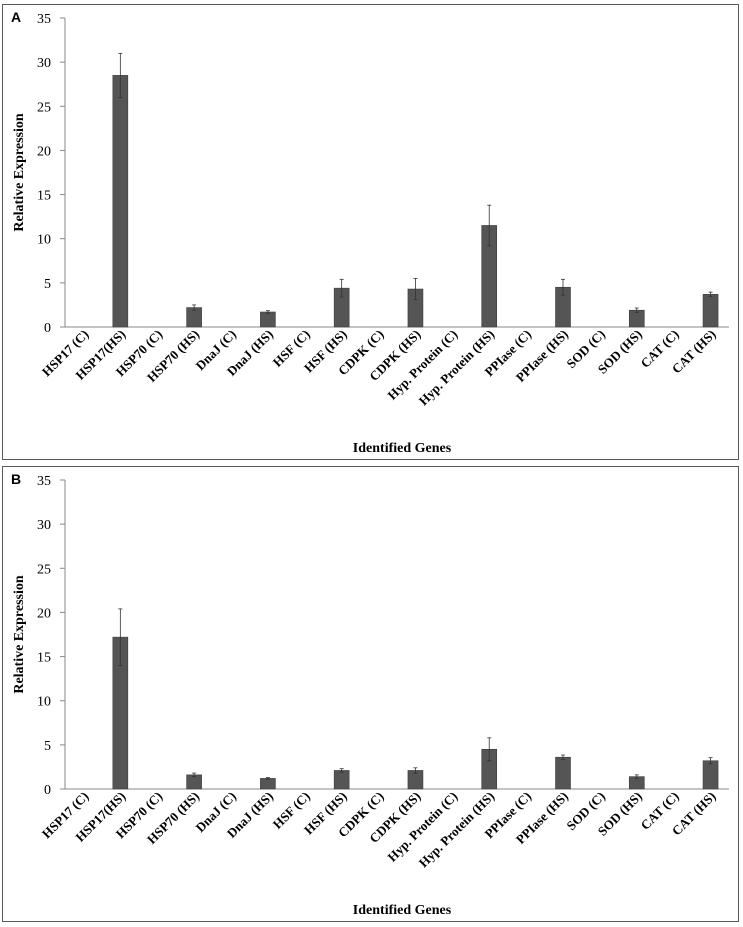 This screenshot has width=743, height=927. I want to click on panel-b-label: B, so click(16, 479).